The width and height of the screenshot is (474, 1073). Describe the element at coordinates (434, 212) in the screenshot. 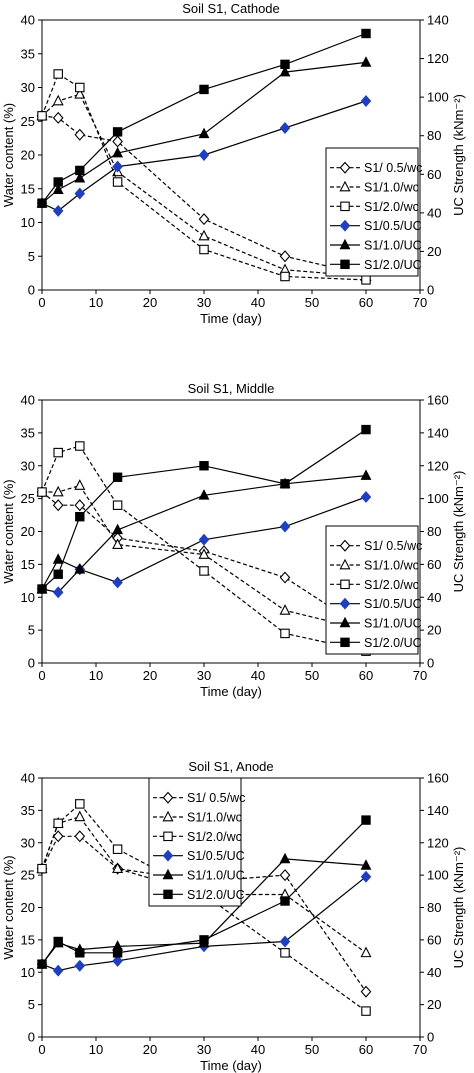

I see `y2-tick-label: 40` at that location.